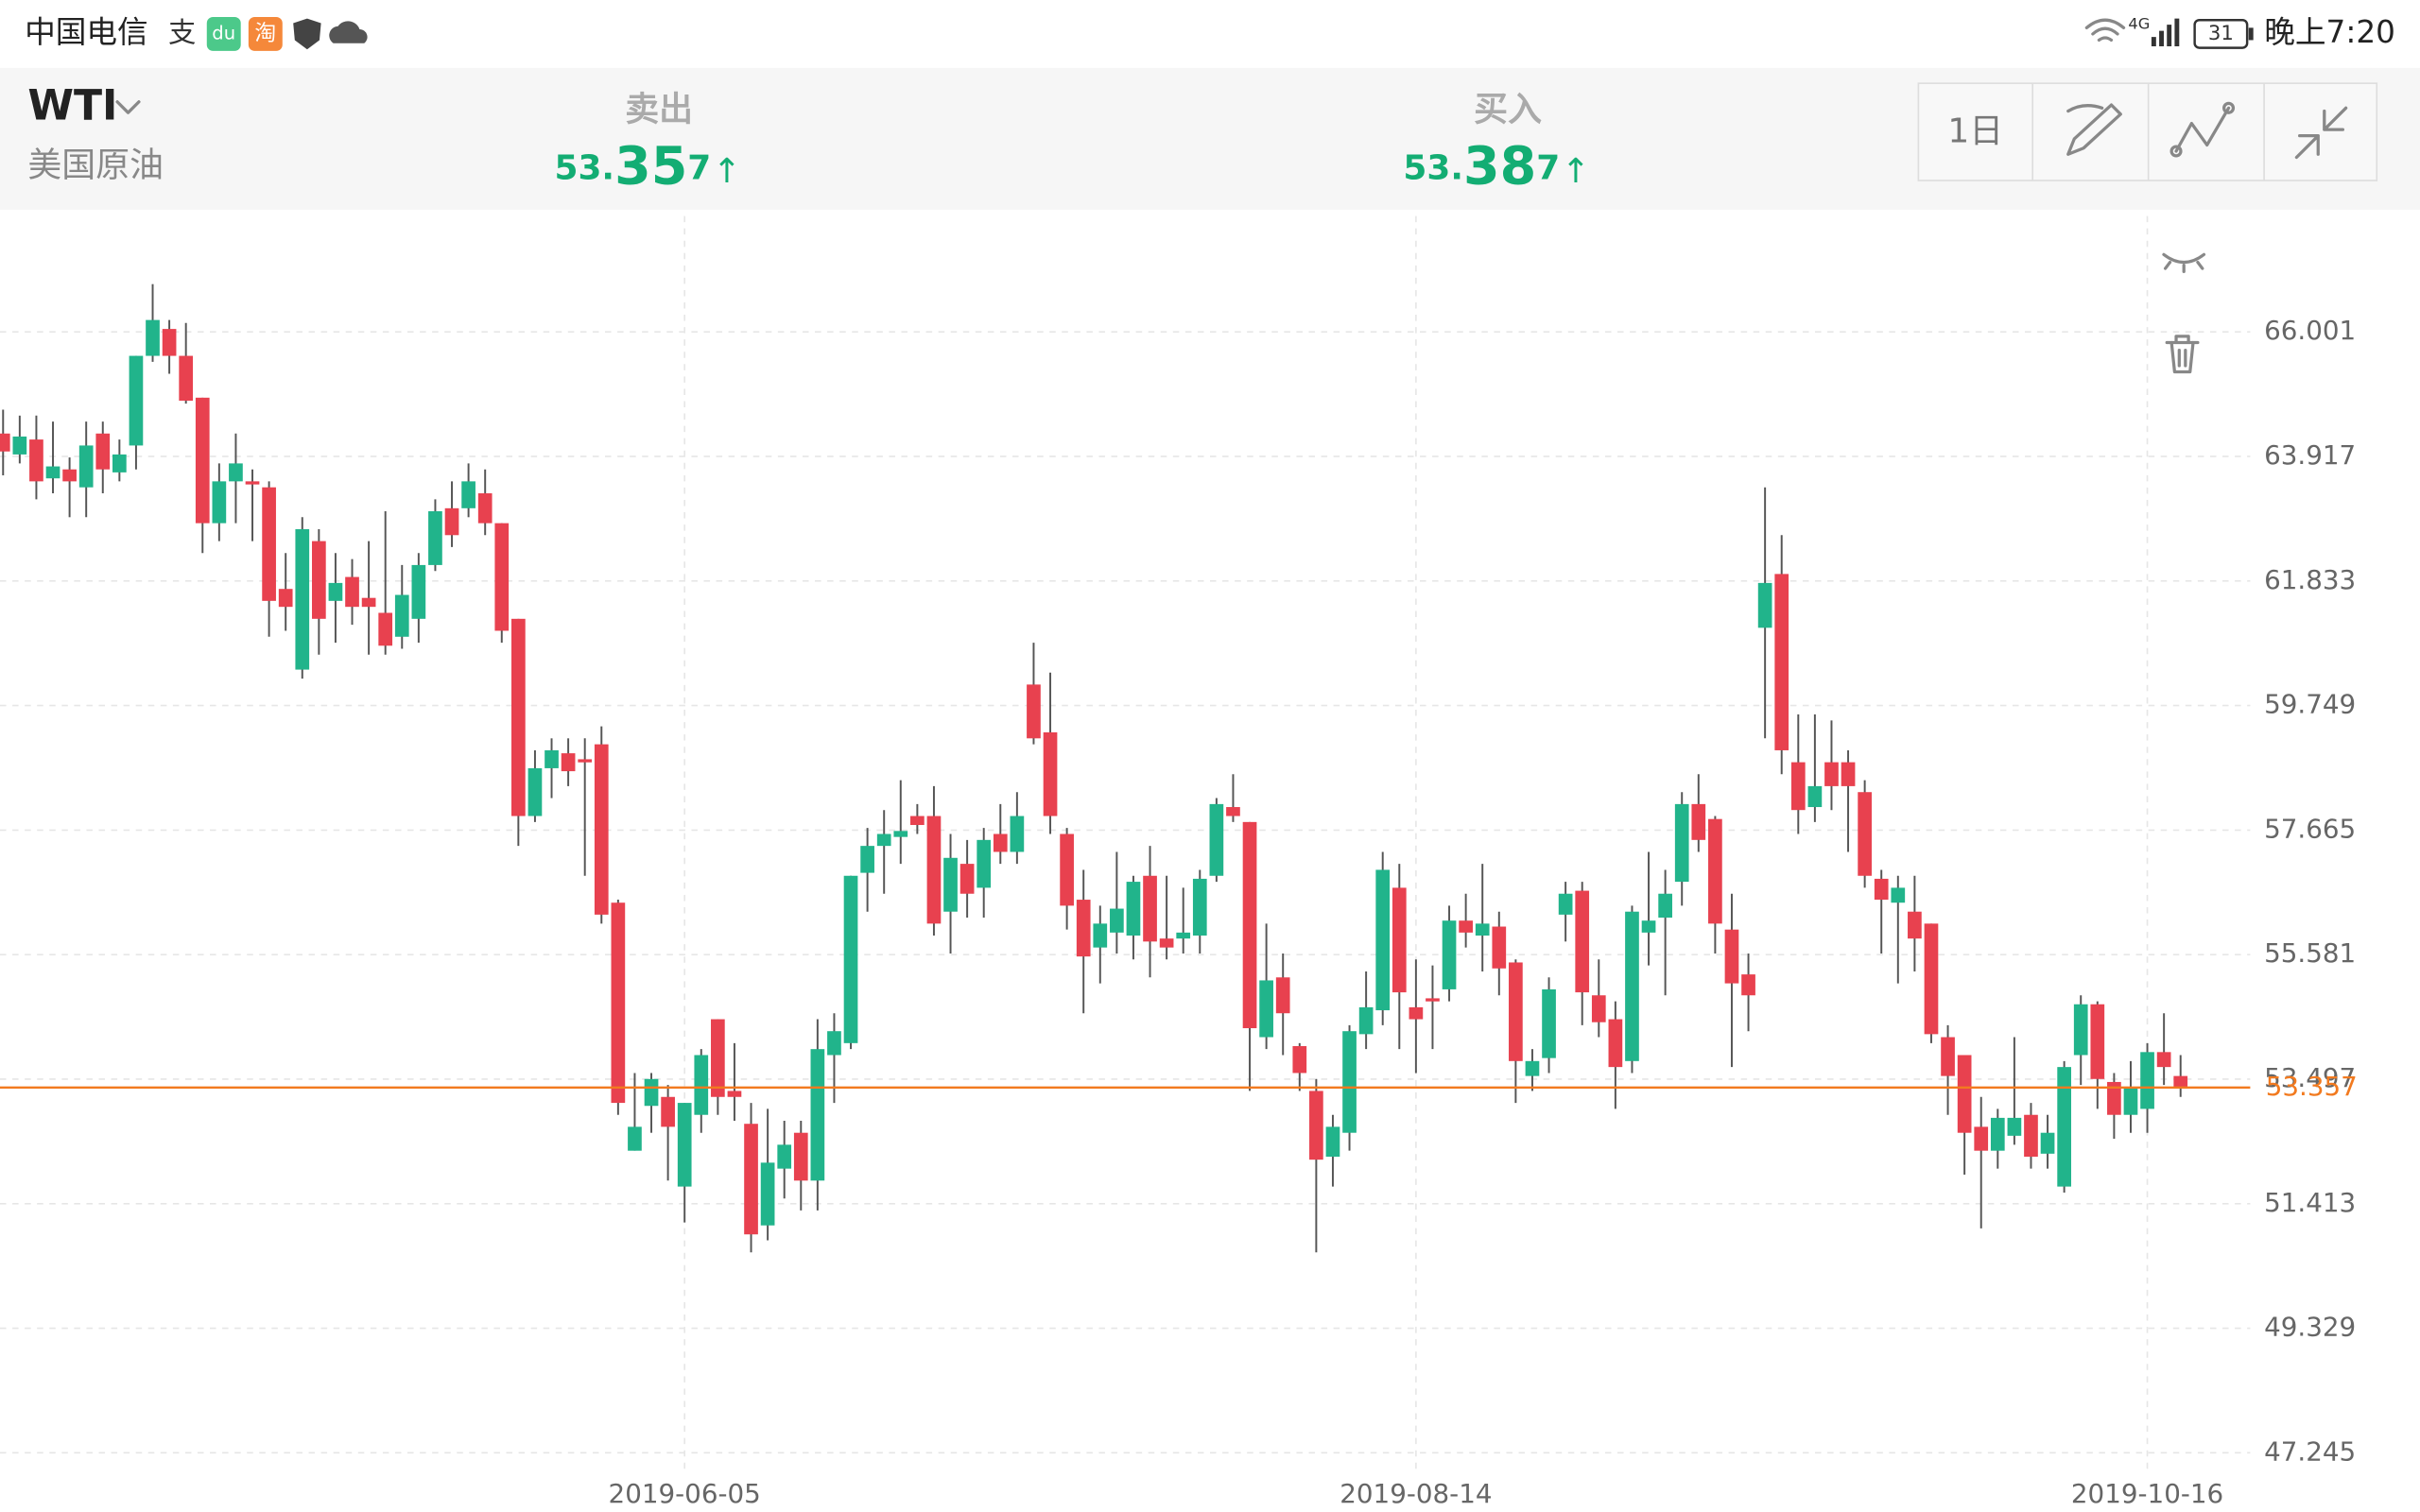 This screenshot has height=1512, width=2420. I want to click on battery-tip, so click(2251, 34).